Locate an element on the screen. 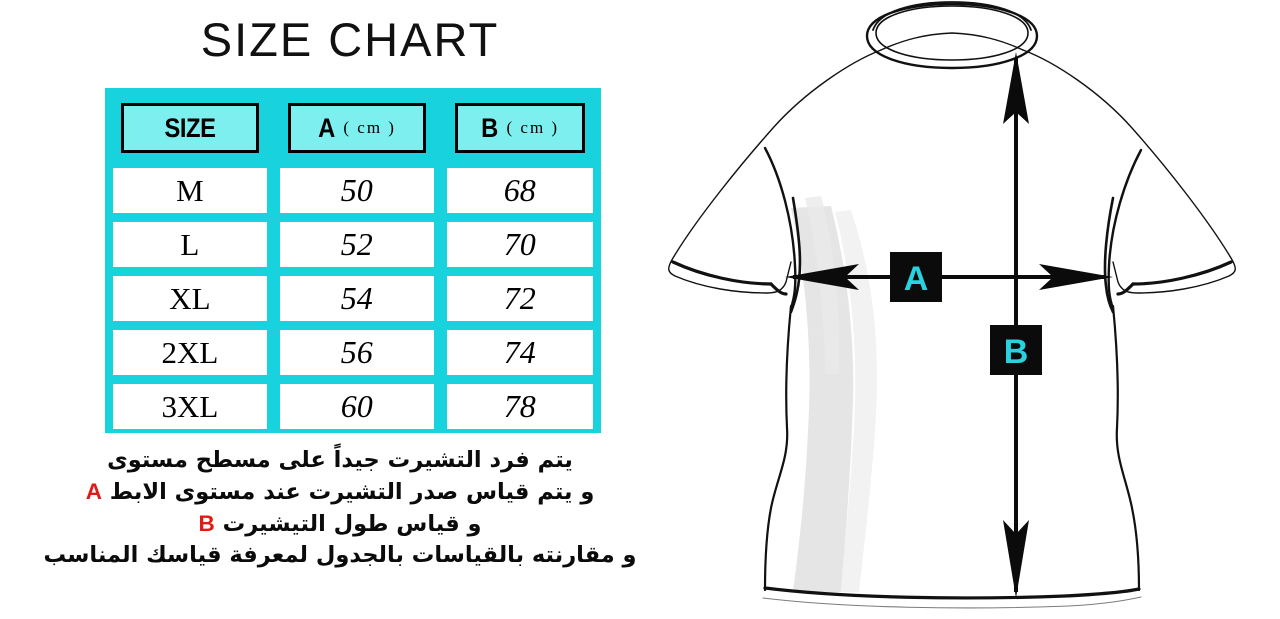 Image resolution: width=1280 pixels, height=619 pixels. cell-size: L is located at coordinates (190, 244).